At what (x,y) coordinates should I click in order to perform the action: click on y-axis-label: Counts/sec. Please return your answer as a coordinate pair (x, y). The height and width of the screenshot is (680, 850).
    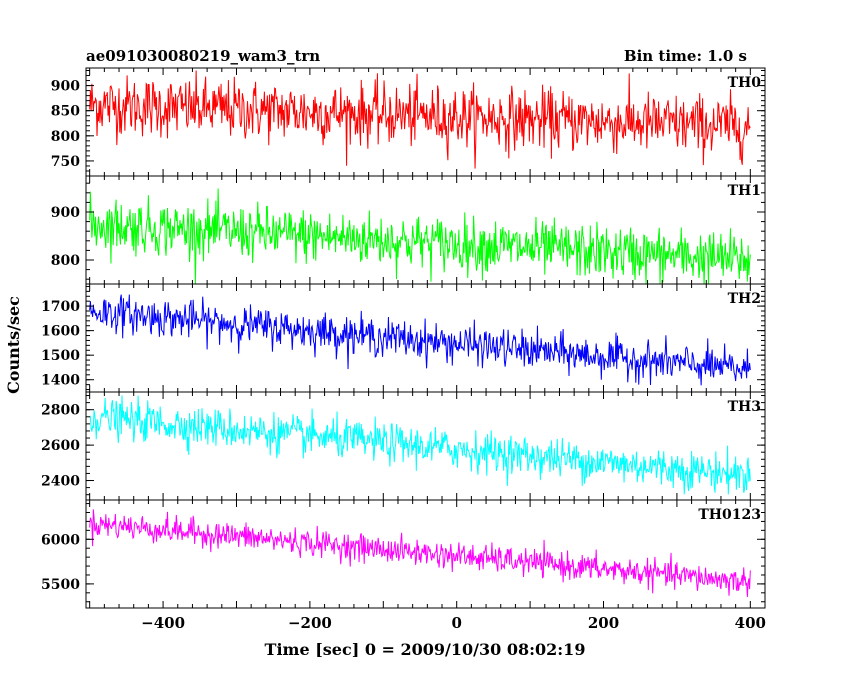
    Looking at the image, I should click on (13, 345).